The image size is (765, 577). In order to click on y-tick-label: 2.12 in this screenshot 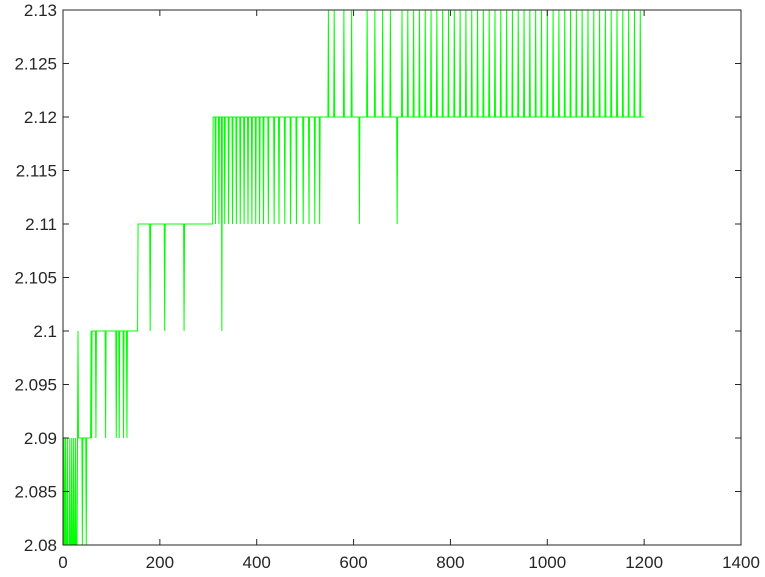, I will do `click(40, 117)`.